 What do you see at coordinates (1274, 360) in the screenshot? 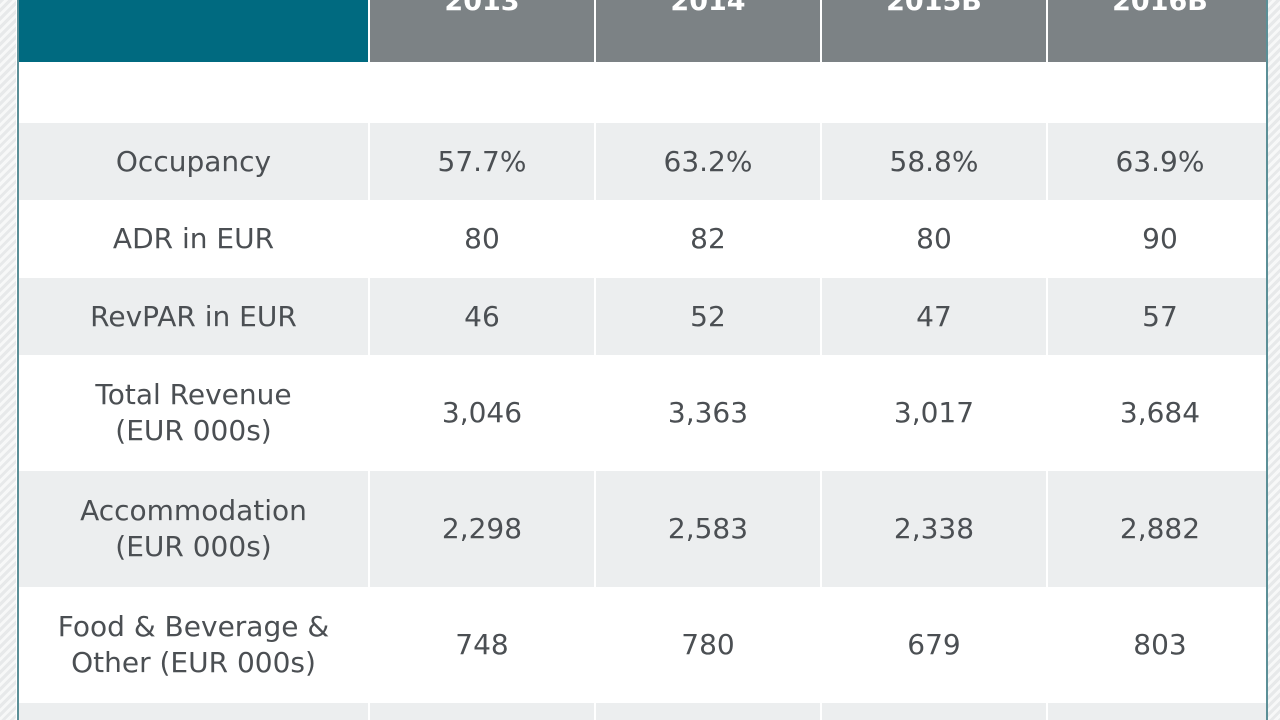
I see `right-border-pattern` at bounding box center [1274, 360].